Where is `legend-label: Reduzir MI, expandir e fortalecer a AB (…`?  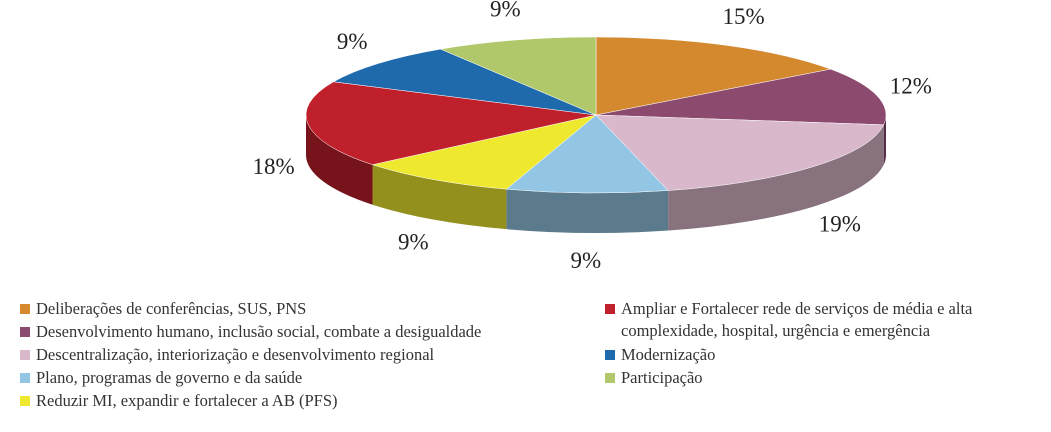 legend-label: Reduzir MI, expandir e fortalecer a AB (… is located at coordinates (187, 400).